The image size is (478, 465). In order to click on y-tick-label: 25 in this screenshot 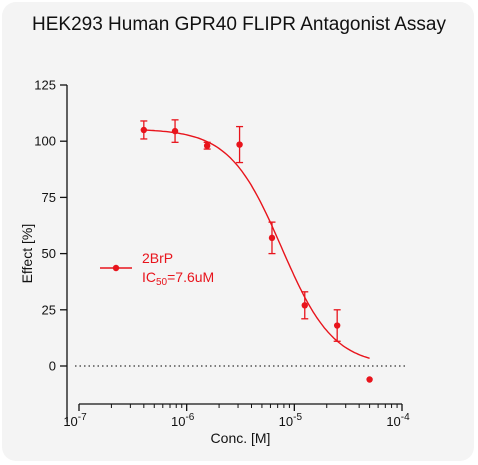, I will do `click(49, 309)`.